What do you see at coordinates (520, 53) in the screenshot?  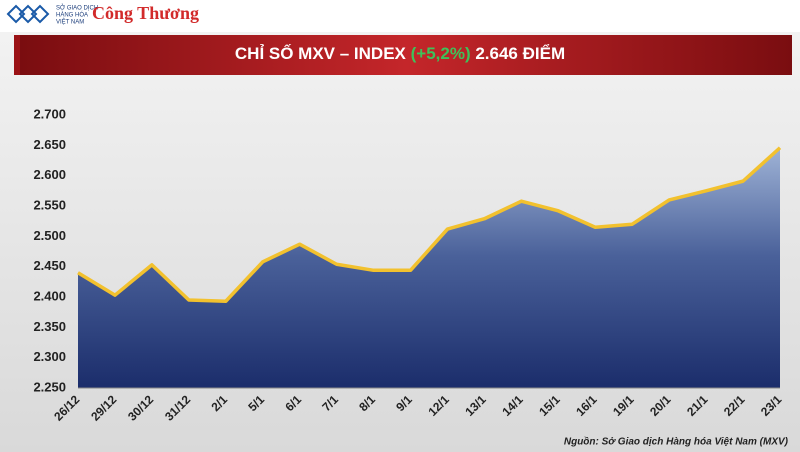 I see `title-value: 2.646 ĐIỂM` at bounding box center [520, 53].